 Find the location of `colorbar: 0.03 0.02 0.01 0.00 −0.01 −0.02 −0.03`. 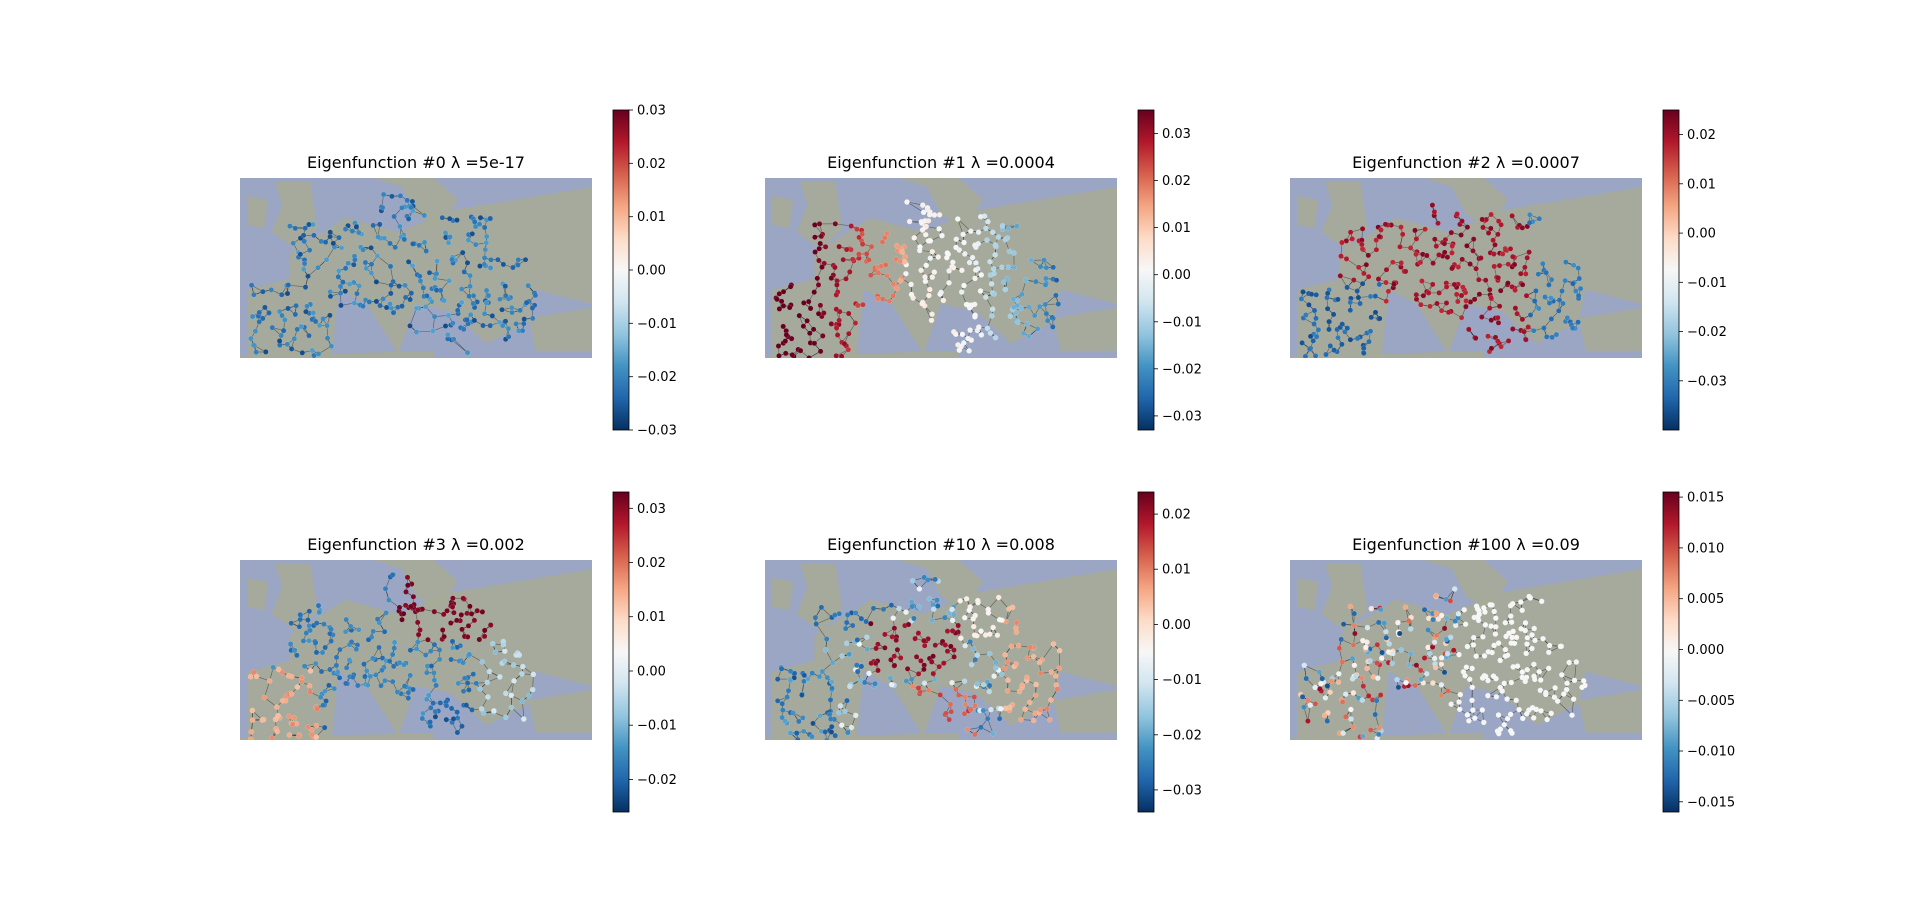

colorbar: 0.03 0.02 0.01 0.00 −0.01 −0.02 −0.03 is located at coordinates (644, 271).